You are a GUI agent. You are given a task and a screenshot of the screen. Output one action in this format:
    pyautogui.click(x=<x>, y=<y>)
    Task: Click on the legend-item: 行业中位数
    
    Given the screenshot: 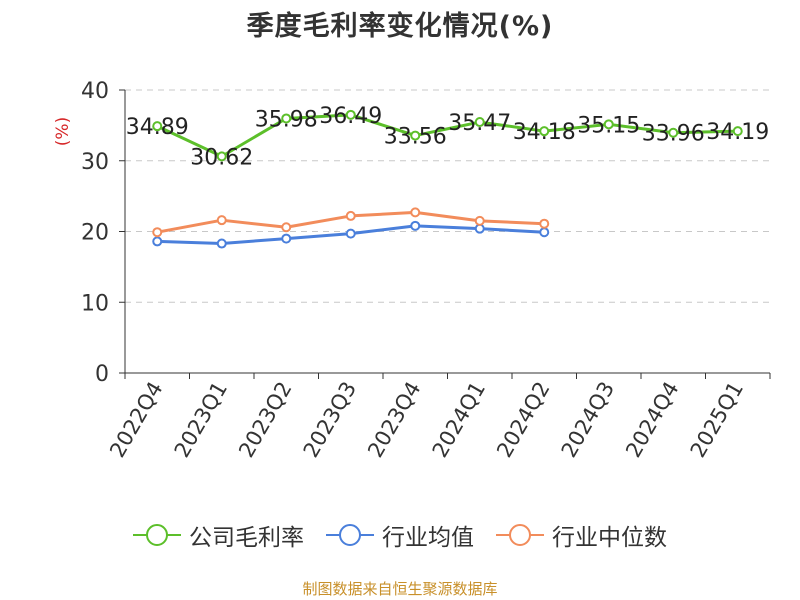 What is the action you would take?
    pyautogui.click(x=581, y=535)
    